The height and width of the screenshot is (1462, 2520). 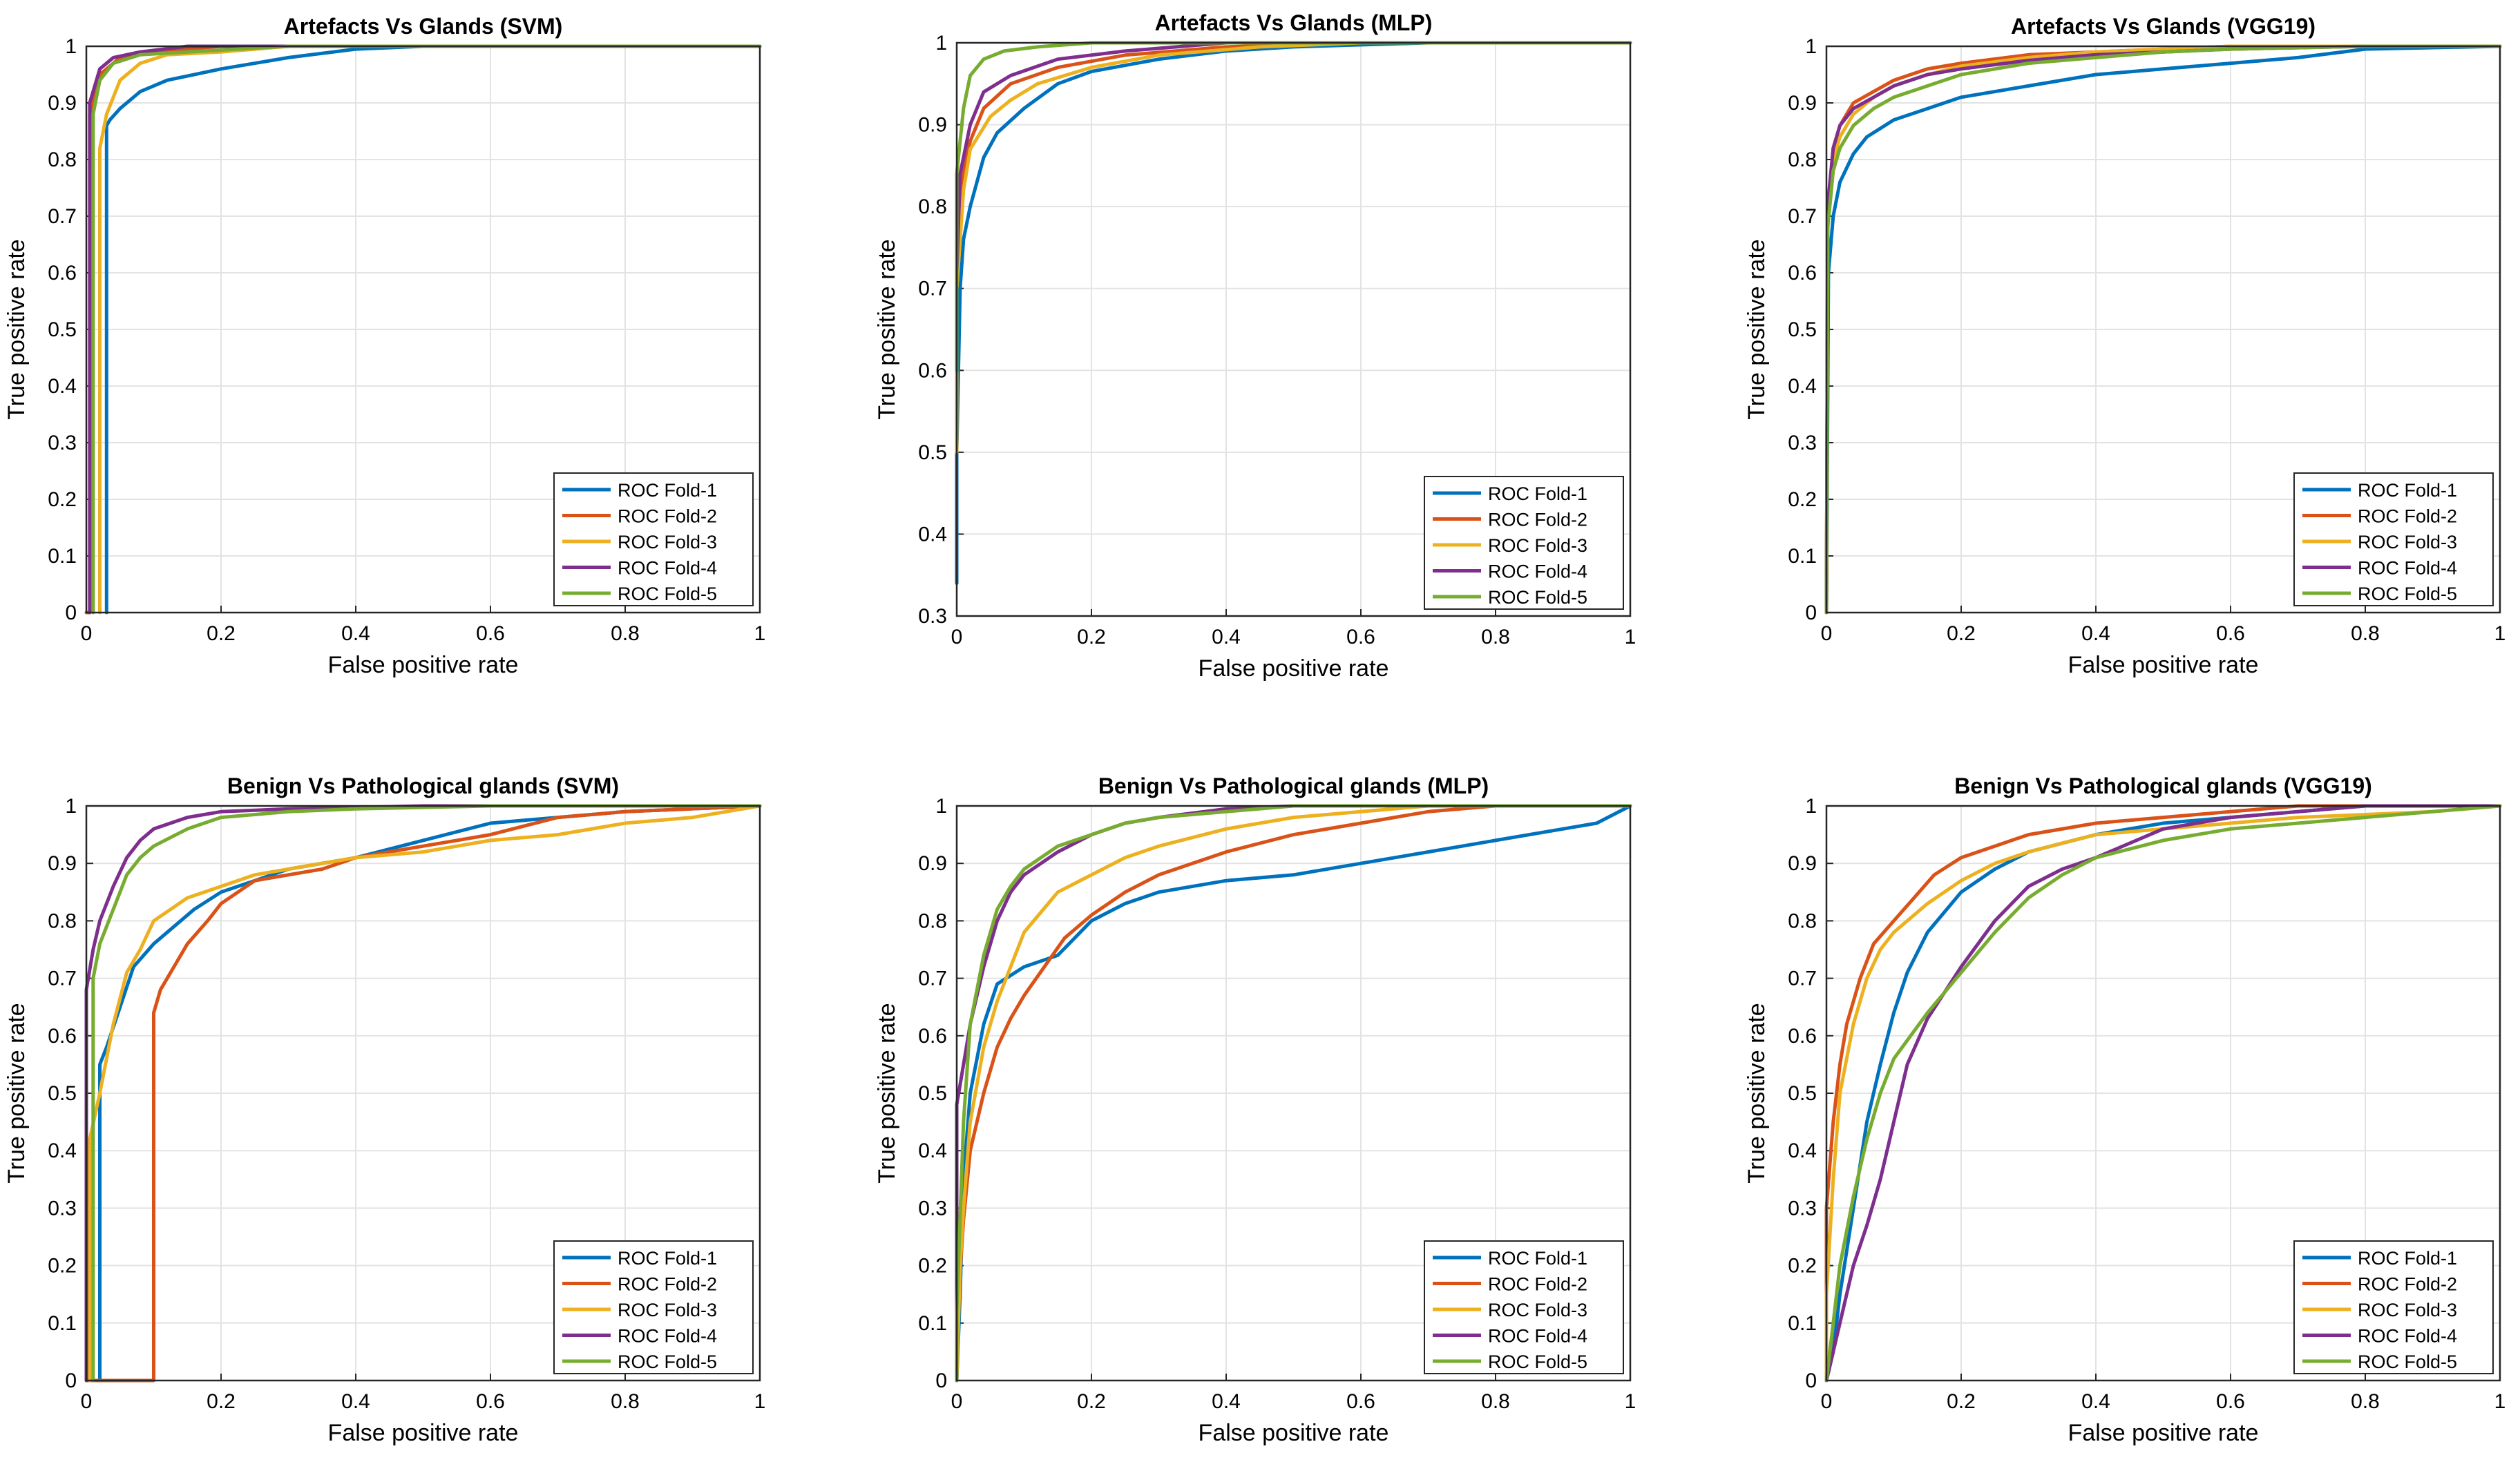 I want to click on x-tick-label: 0, so click(x=1827, y=1401).